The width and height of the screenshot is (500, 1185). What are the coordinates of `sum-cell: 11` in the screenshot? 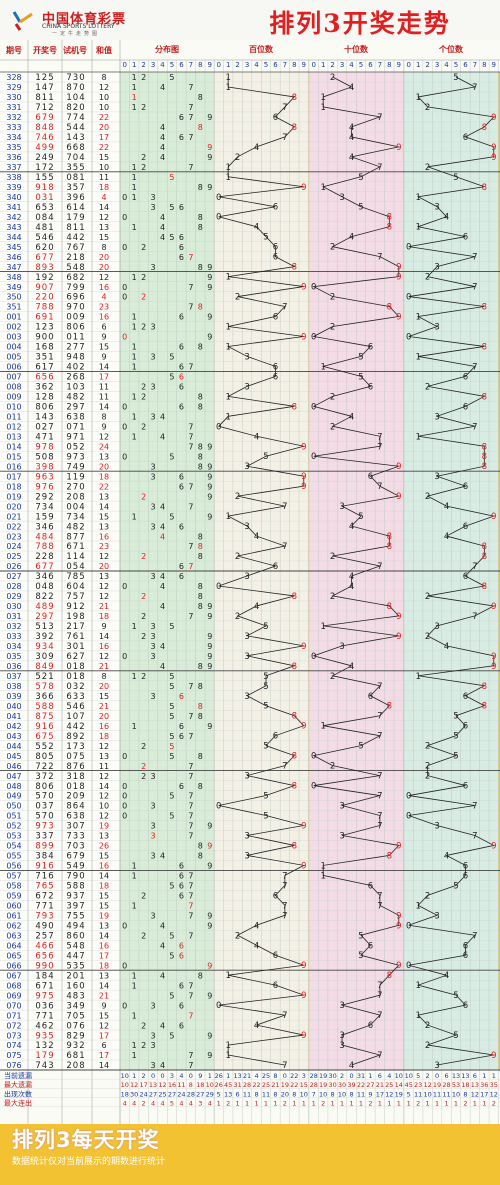 It's located at (104, 397).